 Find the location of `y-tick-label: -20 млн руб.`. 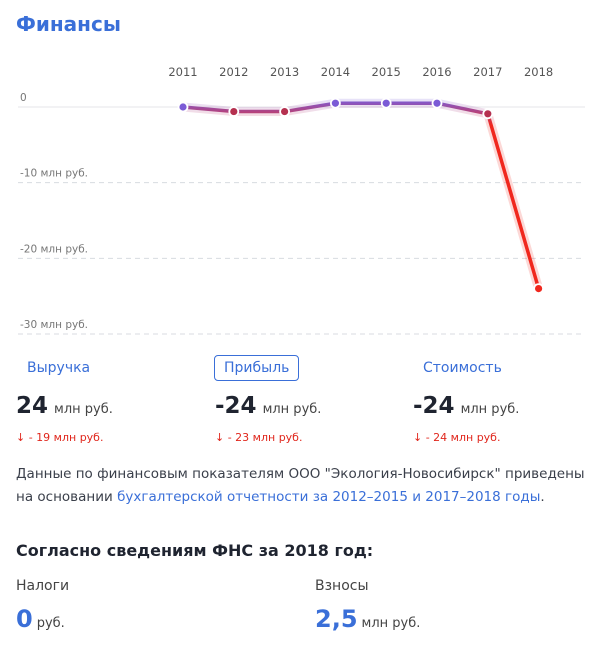

y-tick-label: -20 млн руб. is located at coordinates (54, 249).